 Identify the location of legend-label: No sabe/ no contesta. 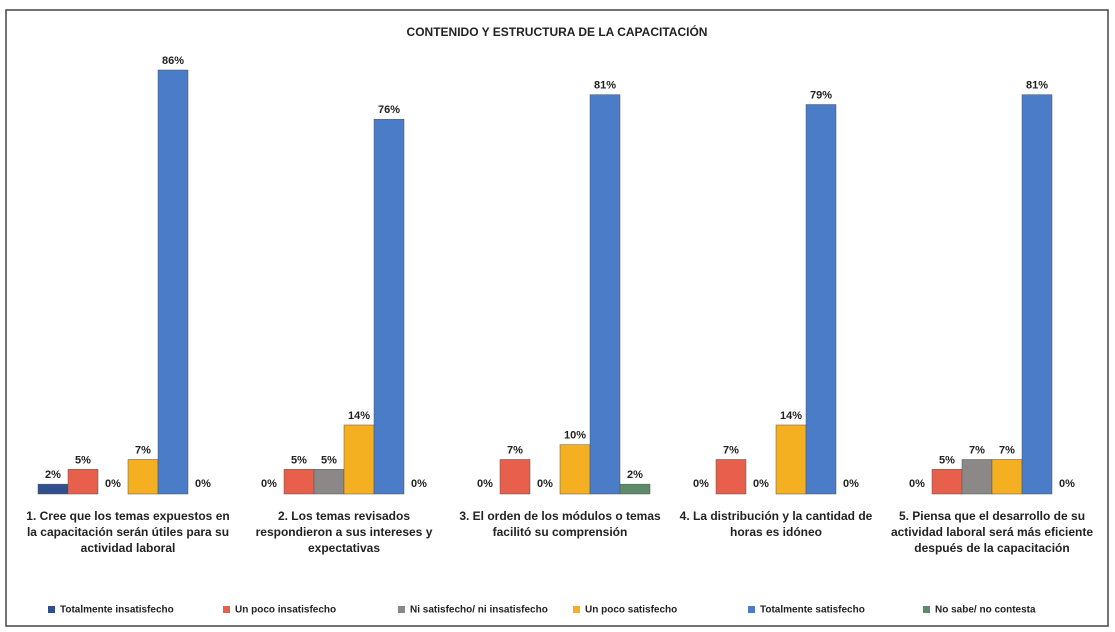
(985, 610).